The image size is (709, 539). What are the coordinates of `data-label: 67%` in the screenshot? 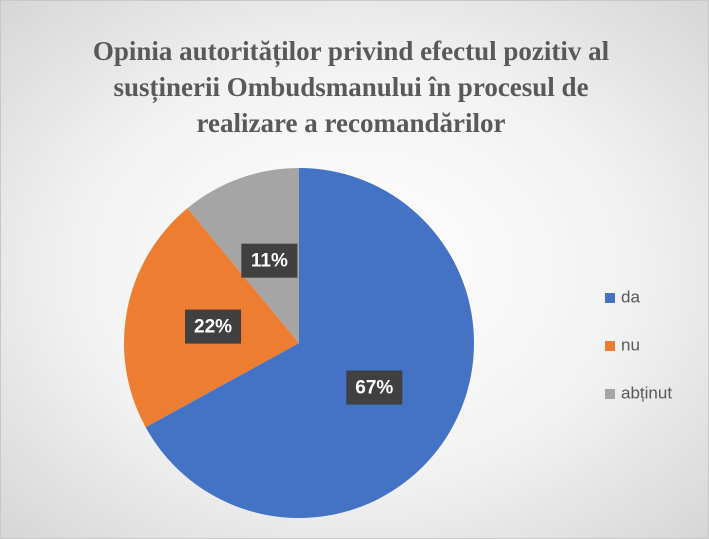 It's located at (374, 388).